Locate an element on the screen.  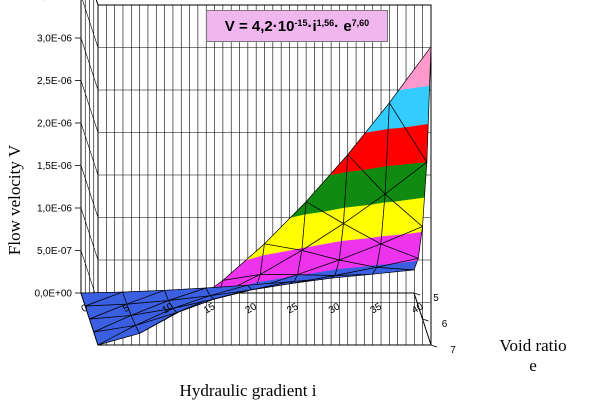
equation-lhs: V = 4,2·10 is located at coordinates (259, 26).